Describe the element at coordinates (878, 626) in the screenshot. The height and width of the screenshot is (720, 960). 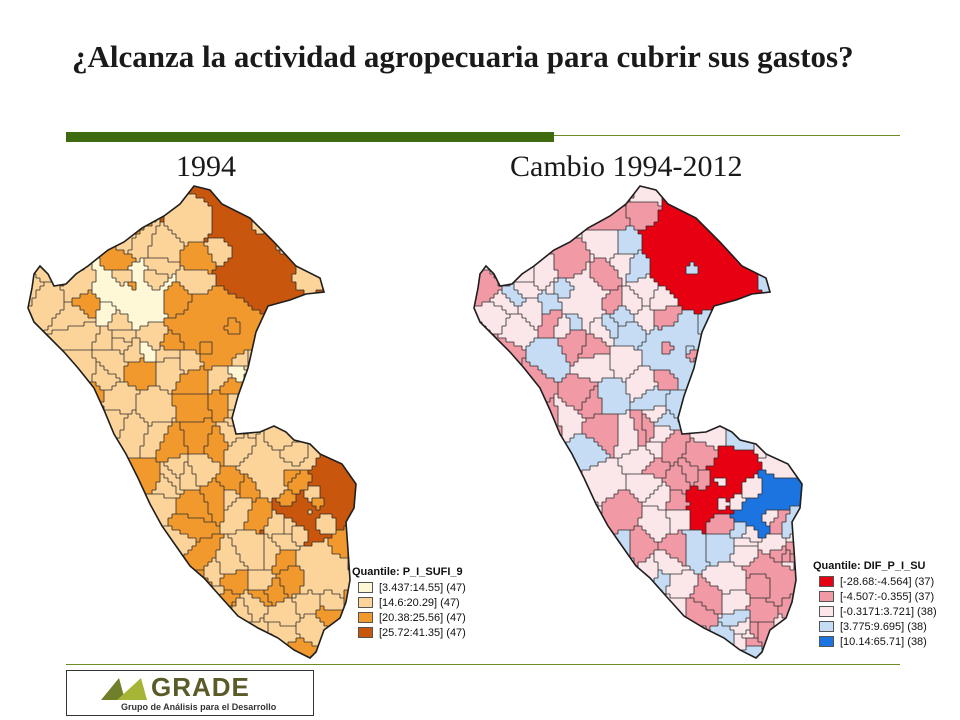
I see `legend-row: [3.775:9.695] (38)` at that location.